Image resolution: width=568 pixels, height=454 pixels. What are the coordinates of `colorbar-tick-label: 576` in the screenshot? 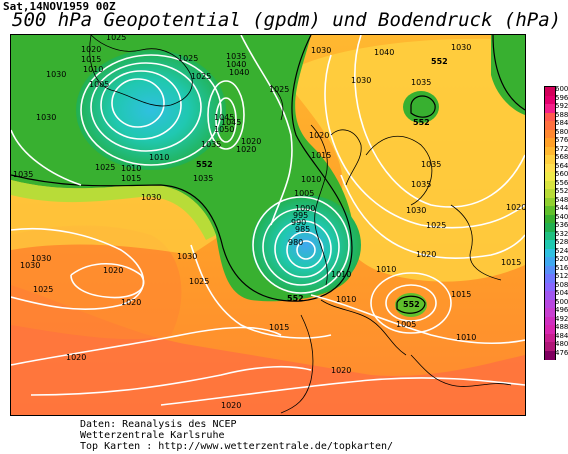 It's located at (561, 140).